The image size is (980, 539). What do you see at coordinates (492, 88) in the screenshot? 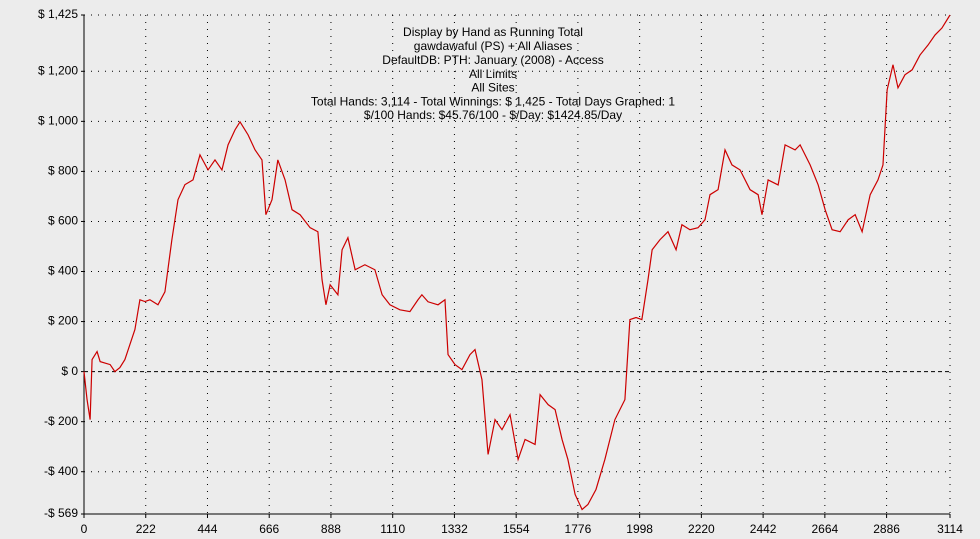
I see `chart-subtitle: All Sites` at bounding box center [492, 88].